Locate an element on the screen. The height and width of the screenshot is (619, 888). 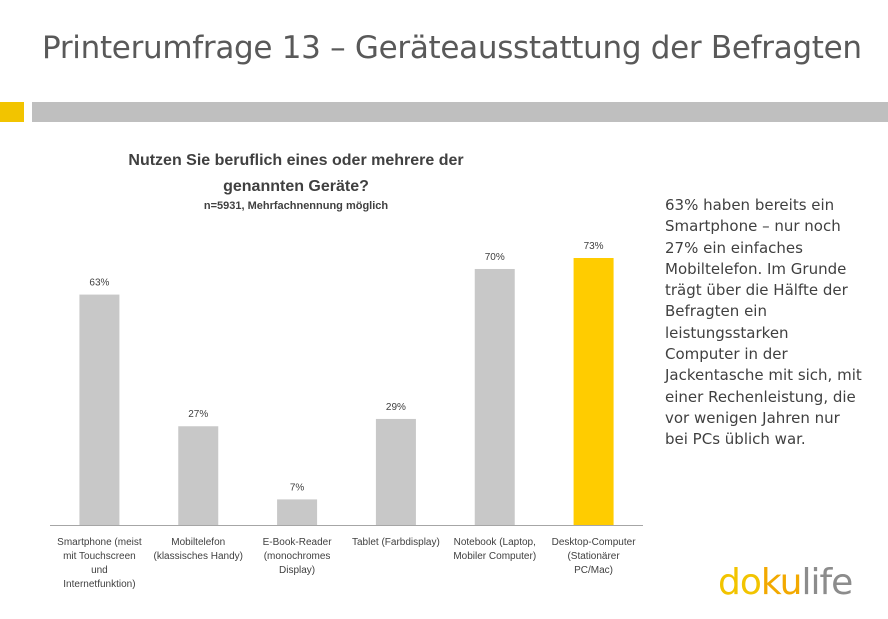
value-label-5: 73% is located at coordinates (594, 246).